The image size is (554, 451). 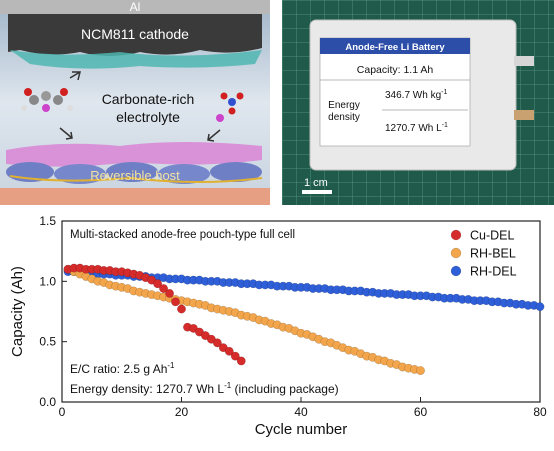 I want to click on data-point-rh-bel, so click(x=420, y=371).